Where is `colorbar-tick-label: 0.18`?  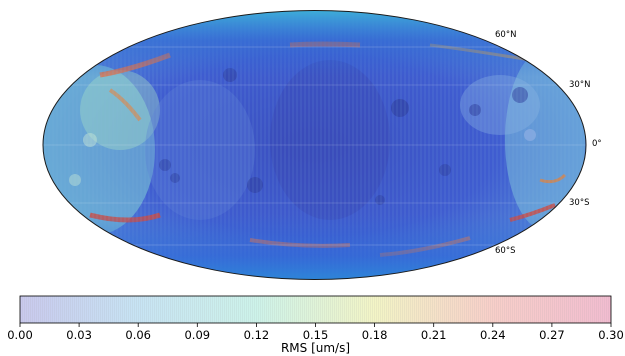 colorbar-tick-label: 0.18 is located at coordinates (375, 335).